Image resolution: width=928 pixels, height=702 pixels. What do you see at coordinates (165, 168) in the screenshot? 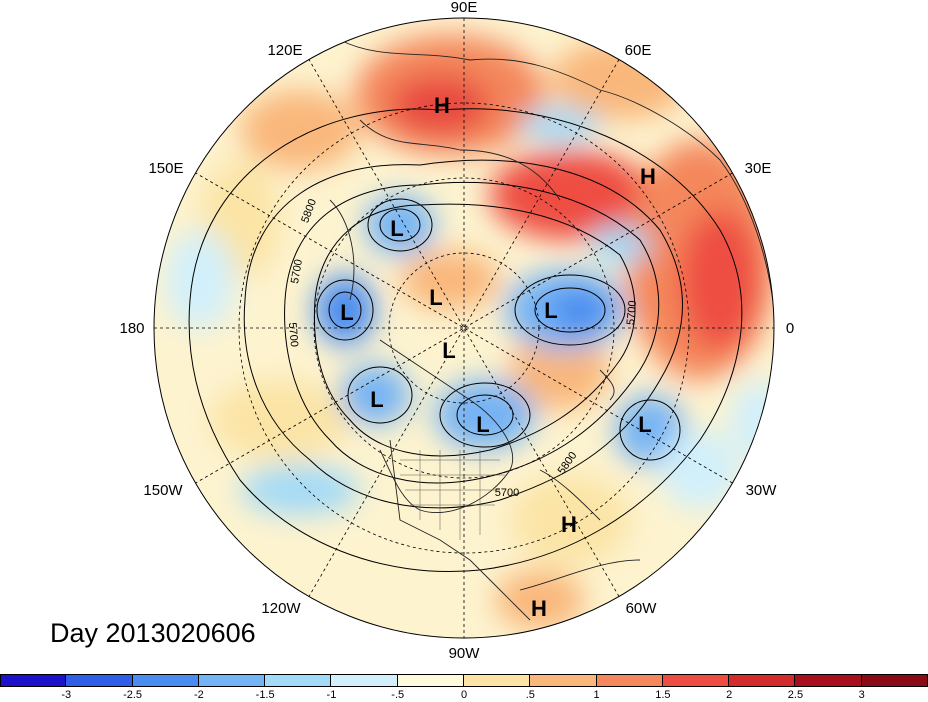
I see `lon-label-150e: 150E` at bounding box center [165, 168].